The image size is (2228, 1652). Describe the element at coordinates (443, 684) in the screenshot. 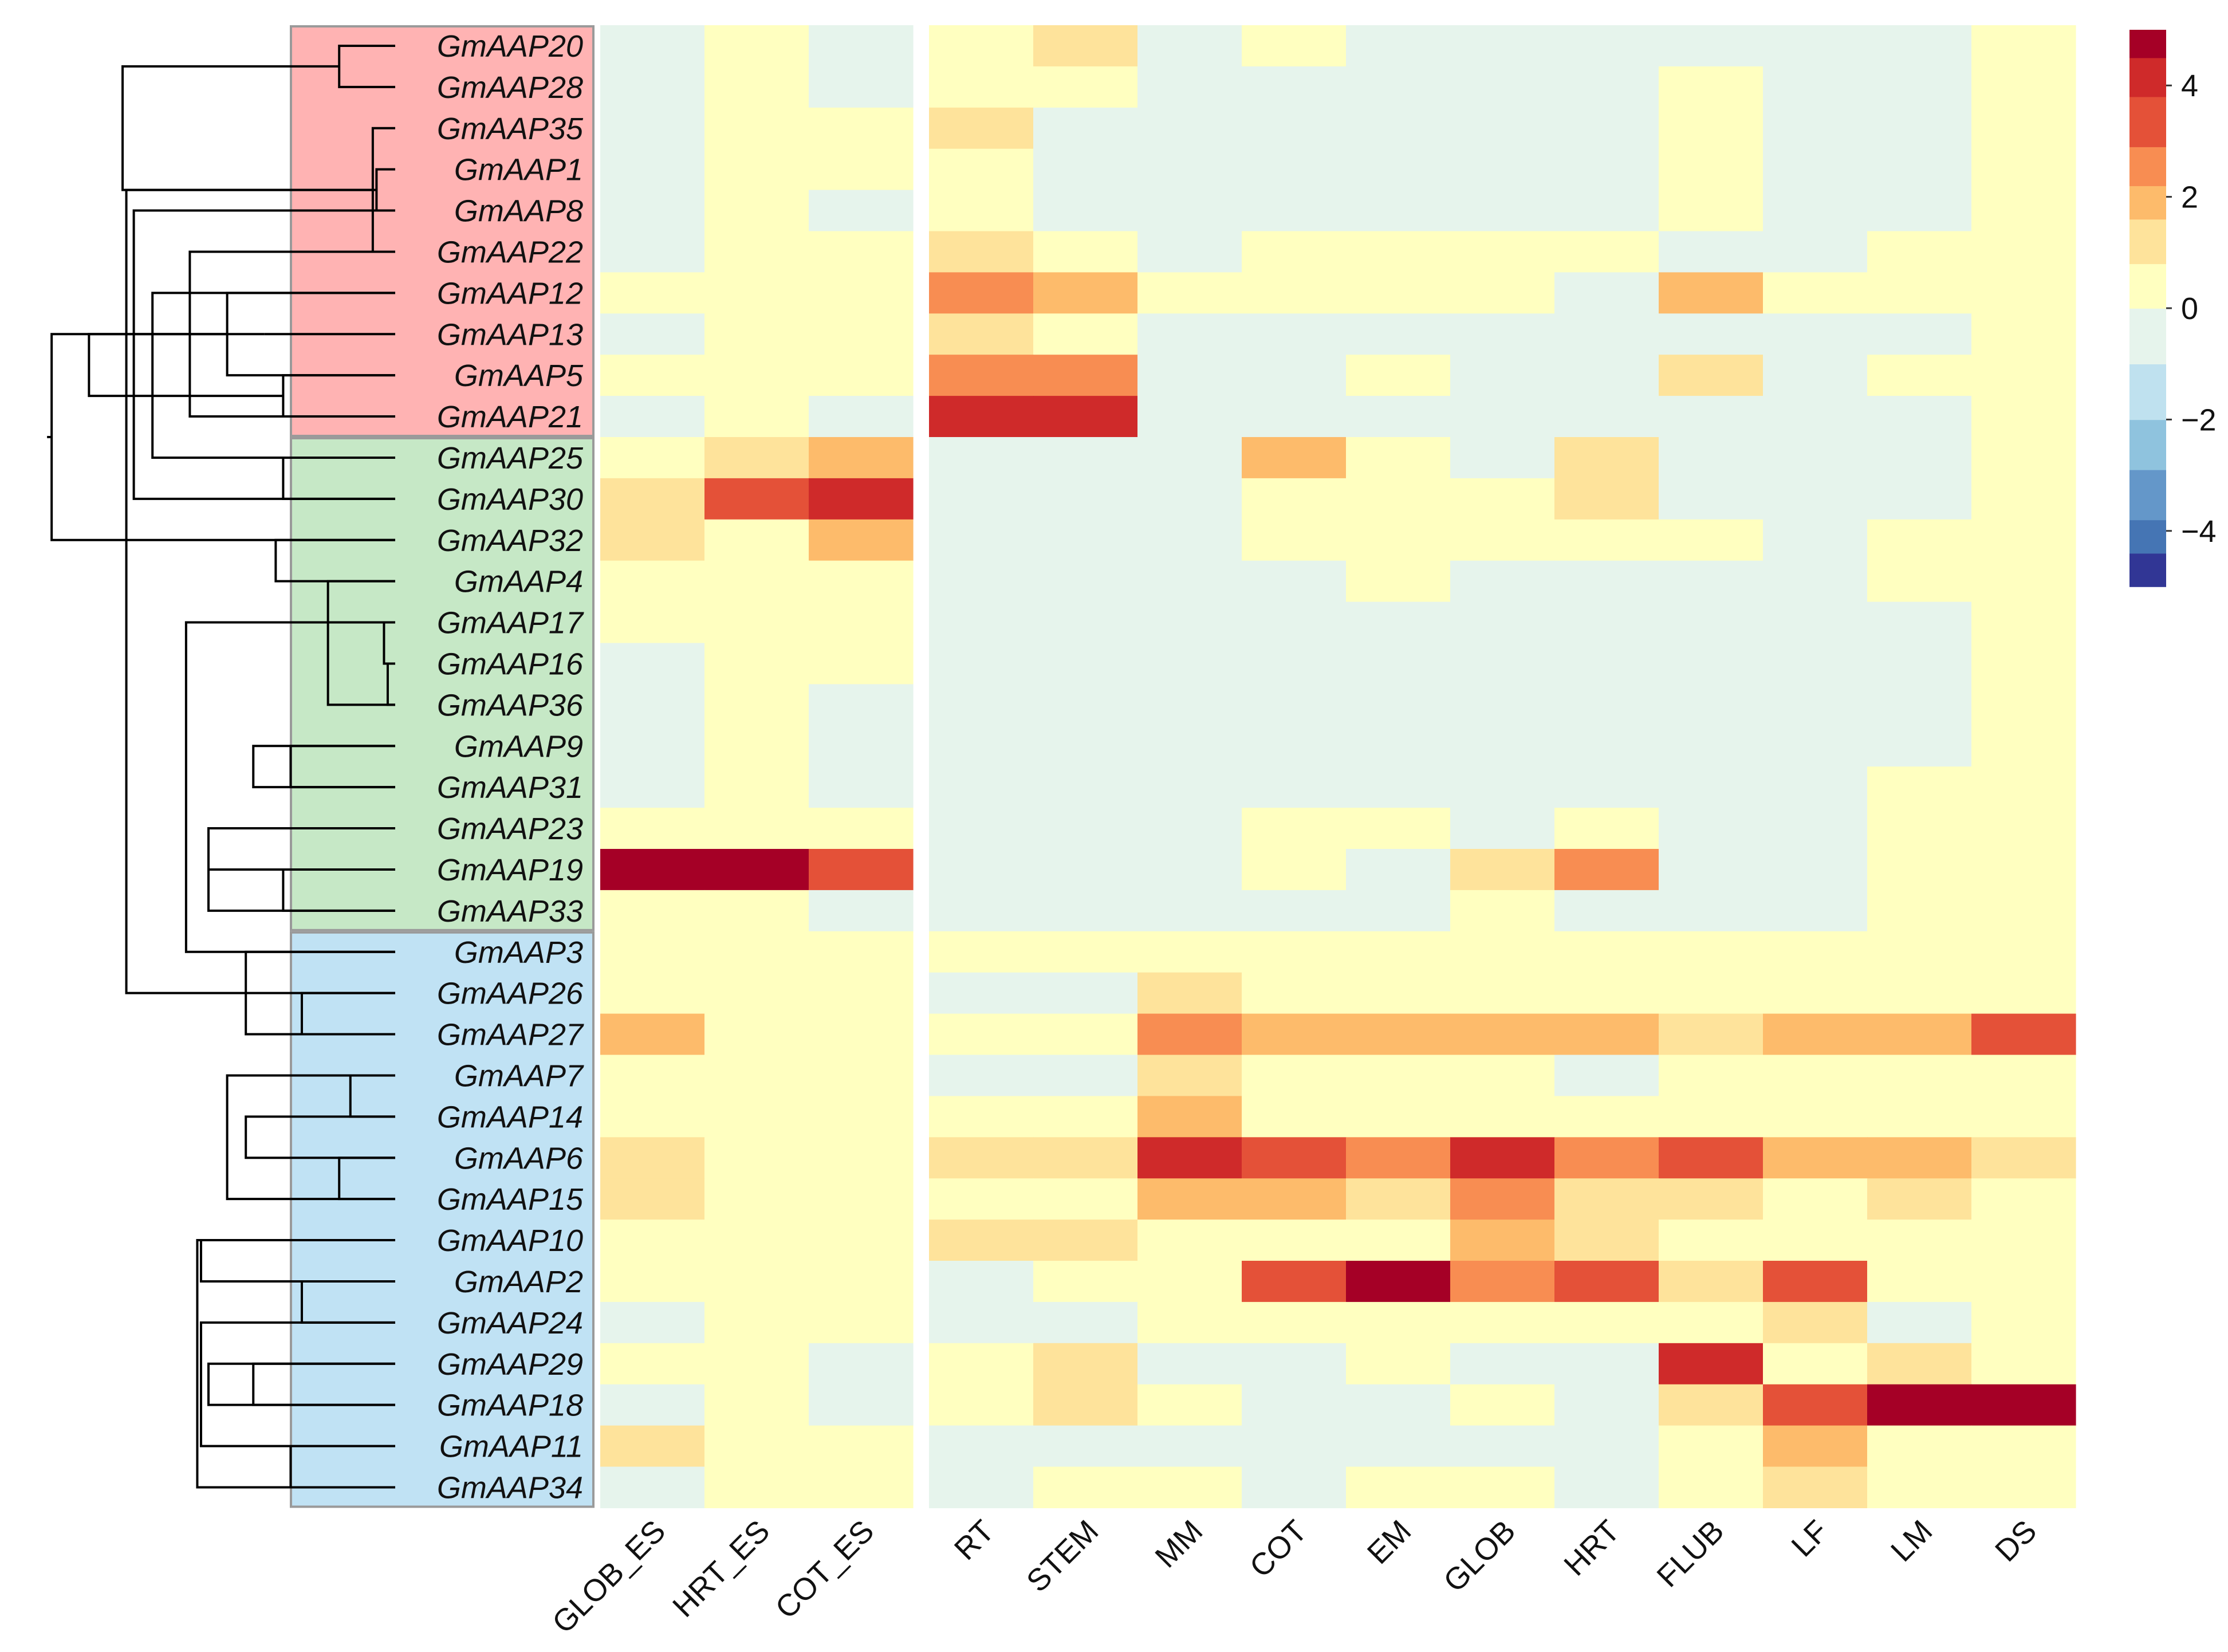

I see `clade-box-green` at that location.